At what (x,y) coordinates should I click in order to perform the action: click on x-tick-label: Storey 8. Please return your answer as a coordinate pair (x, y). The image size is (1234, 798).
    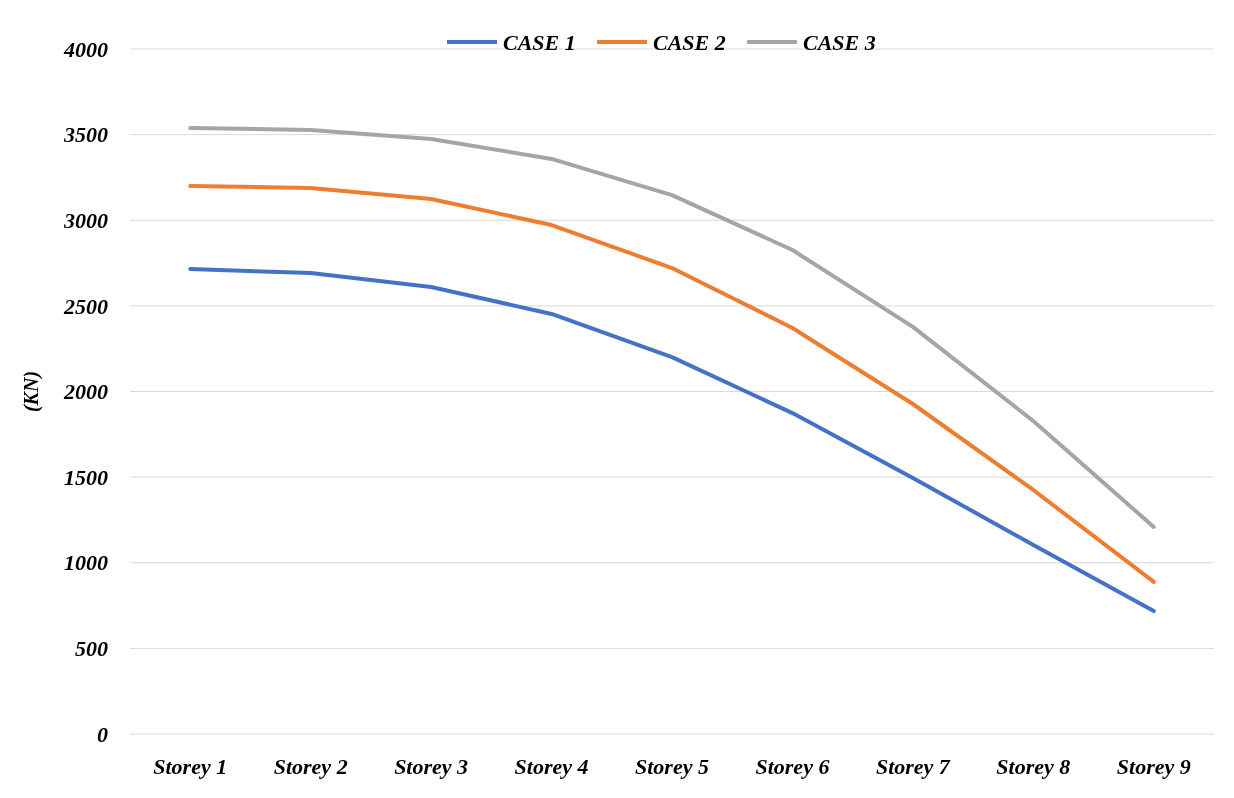
    Looking at the image, I should click on (1033, 766).